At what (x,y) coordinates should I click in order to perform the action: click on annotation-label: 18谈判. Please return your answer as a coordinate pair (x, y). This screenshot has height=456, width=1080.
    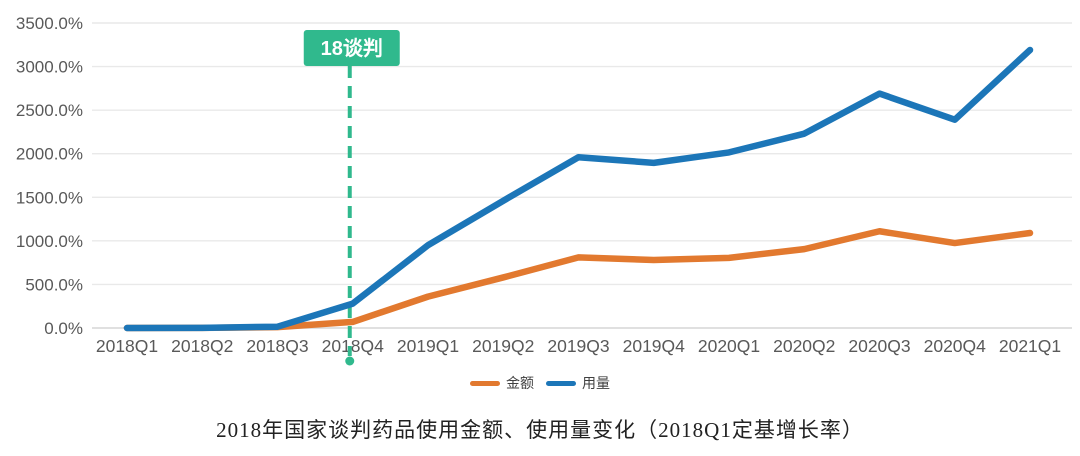
    Looking at the image, I should click on (352, 48).